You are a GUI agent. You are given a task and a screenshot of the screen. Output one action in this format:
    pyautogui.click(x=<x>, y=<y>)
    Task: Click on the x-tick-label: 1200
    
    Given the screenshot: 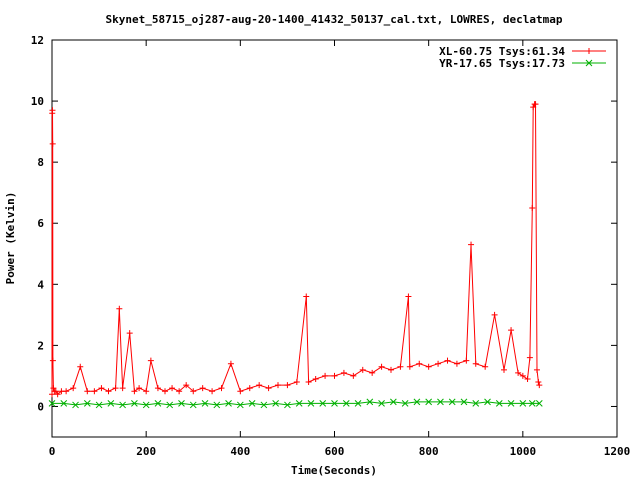 What is the action you would take?
    pyautogui.click(x=617, y=451)
    